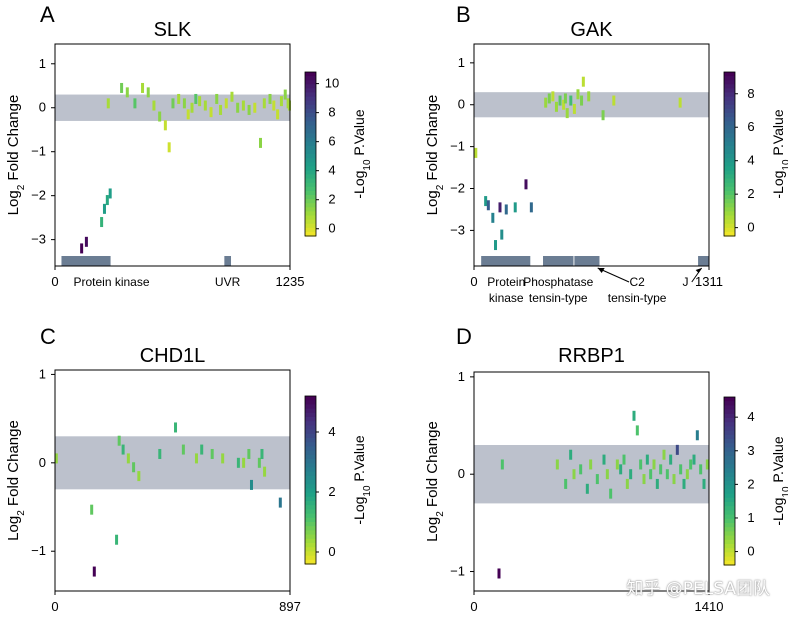 The height and width of the screenshot is (619, 788). What do you see at coordinates (637, 282) in the screenshot?
I see `domain-label: C2` at bounding box center [637, 282].